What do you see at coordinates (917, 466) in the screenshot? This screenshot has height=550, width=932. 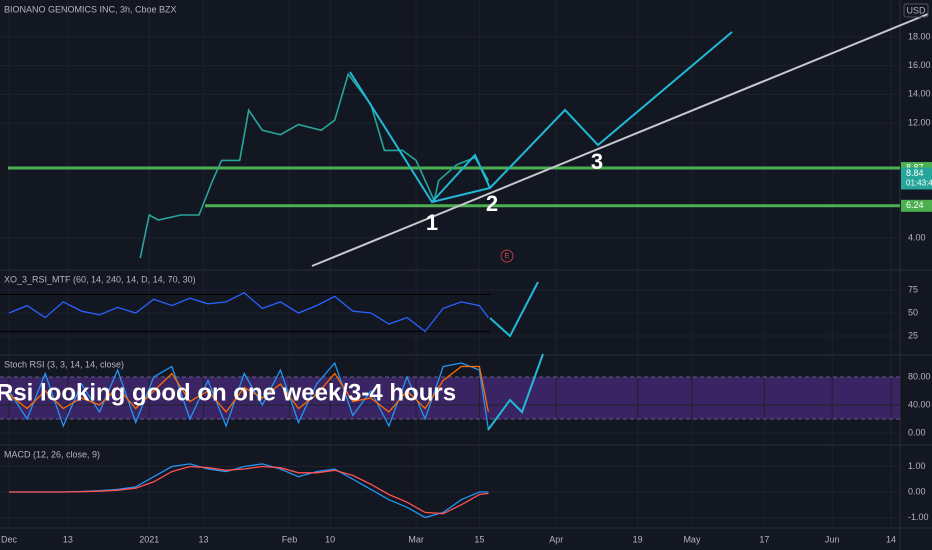 I see `y-tick-label: 1.00` at bounding box center [917, 466].